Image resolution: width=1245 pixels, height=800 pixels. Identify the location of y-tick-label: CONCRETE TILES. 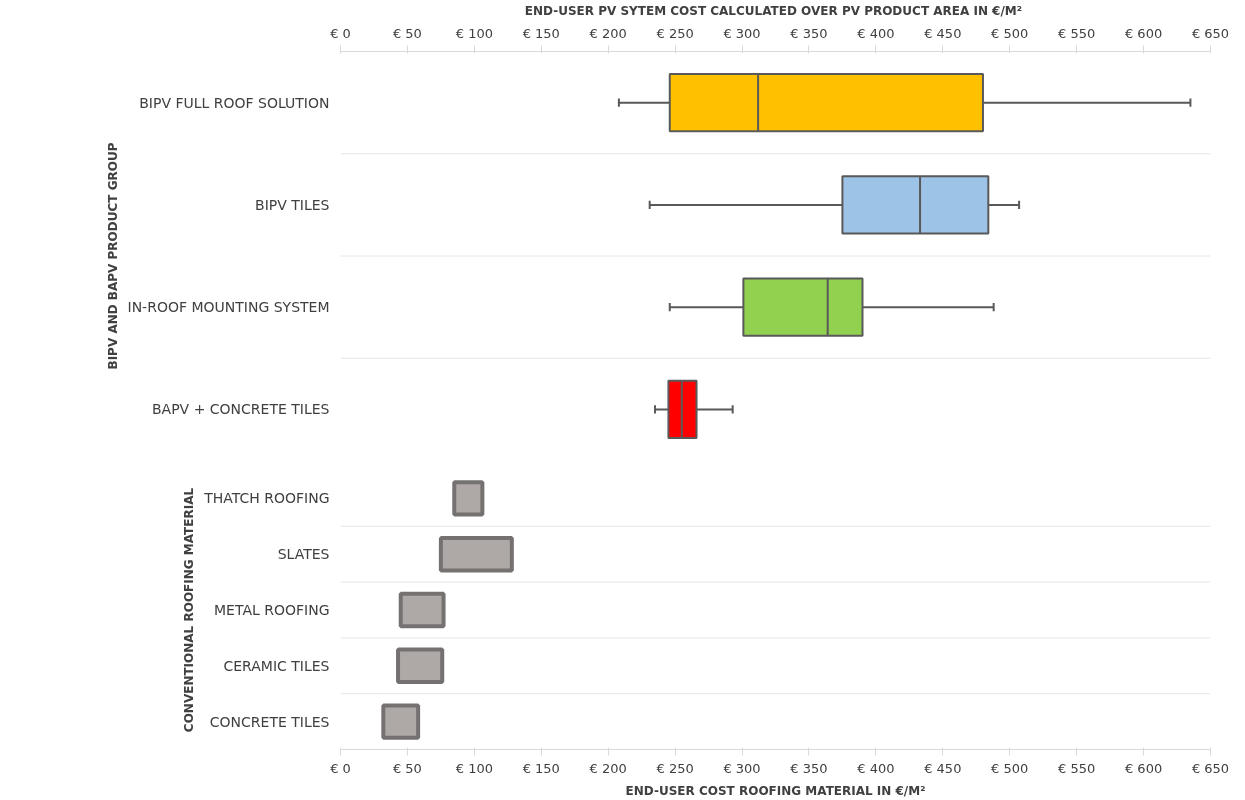
(269, 721).